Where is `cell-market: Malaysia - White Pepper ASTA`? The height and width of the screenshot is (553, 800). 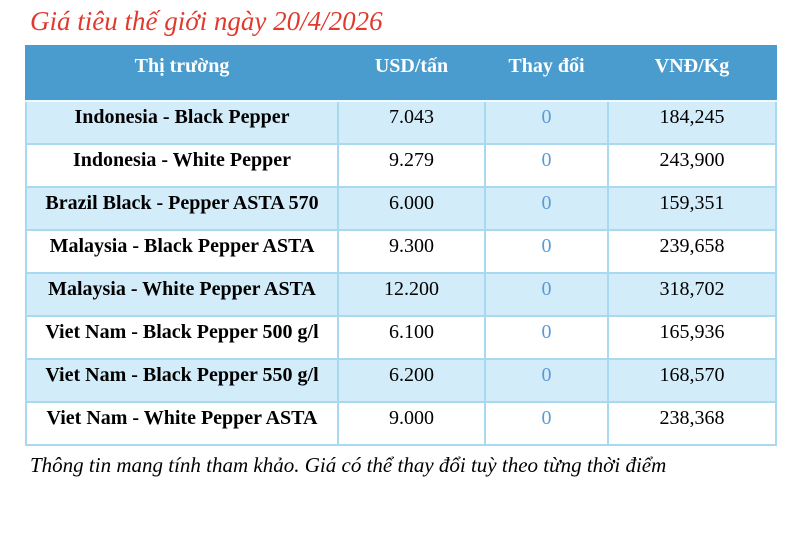 cell-market: Malaysia - White Pepper ASTA is located at coordinates (182, 294).